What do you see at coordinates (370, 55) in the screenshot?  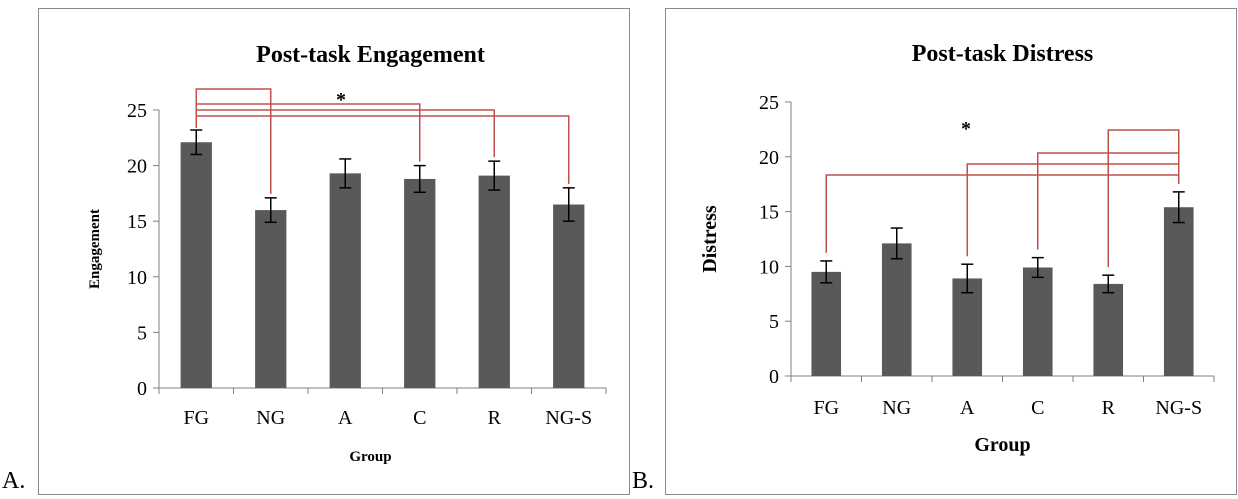 I see `chart-title: Post-task Engagement` at bounding box center [370, 55].